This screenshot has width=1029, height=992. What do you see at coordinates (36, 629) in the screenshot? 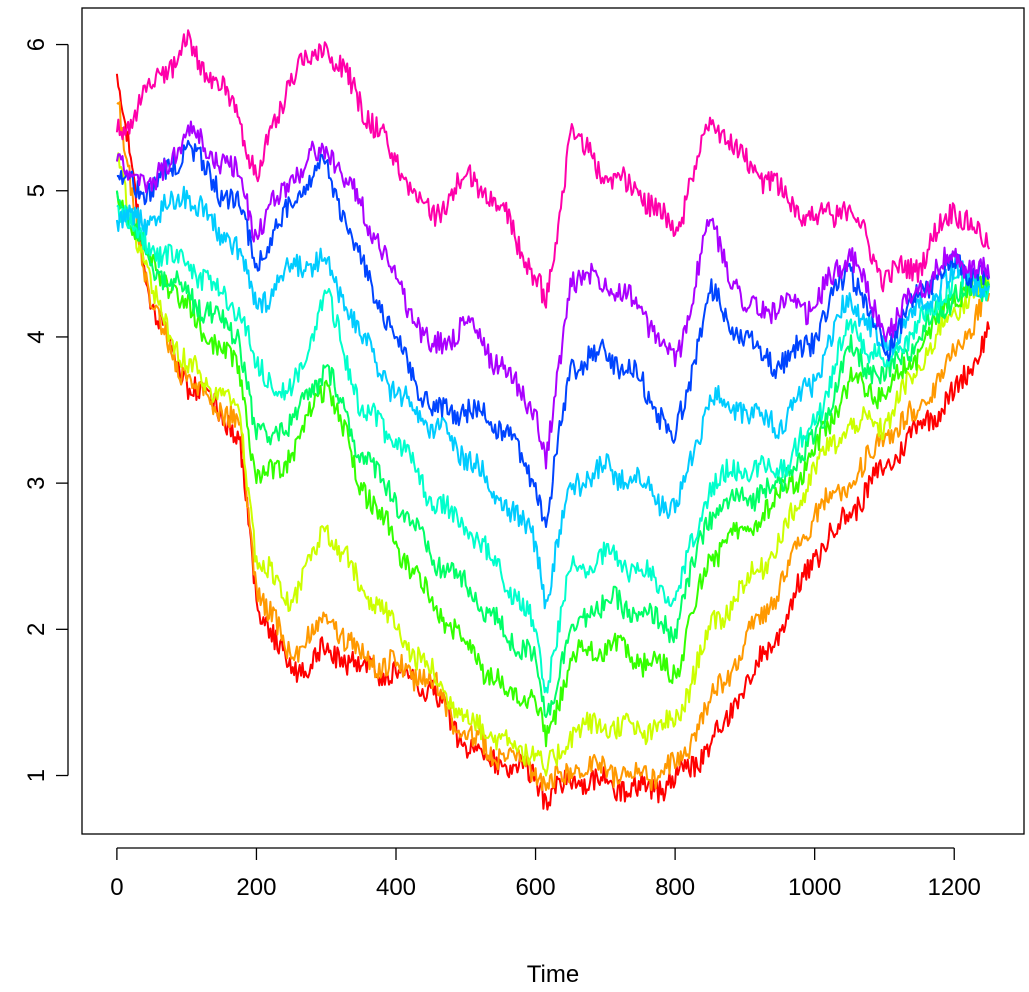
I see `y-tick-label: 2` at bounding box center [36, 629].